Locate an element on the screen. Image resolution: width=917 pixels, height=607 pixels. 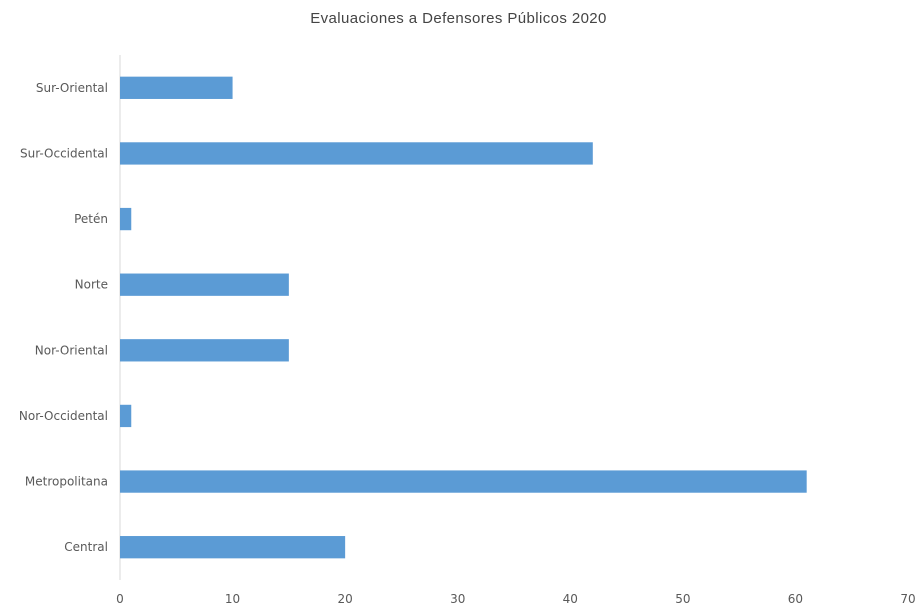
x-tick-label: 70 is located at coordinates (907, 599).